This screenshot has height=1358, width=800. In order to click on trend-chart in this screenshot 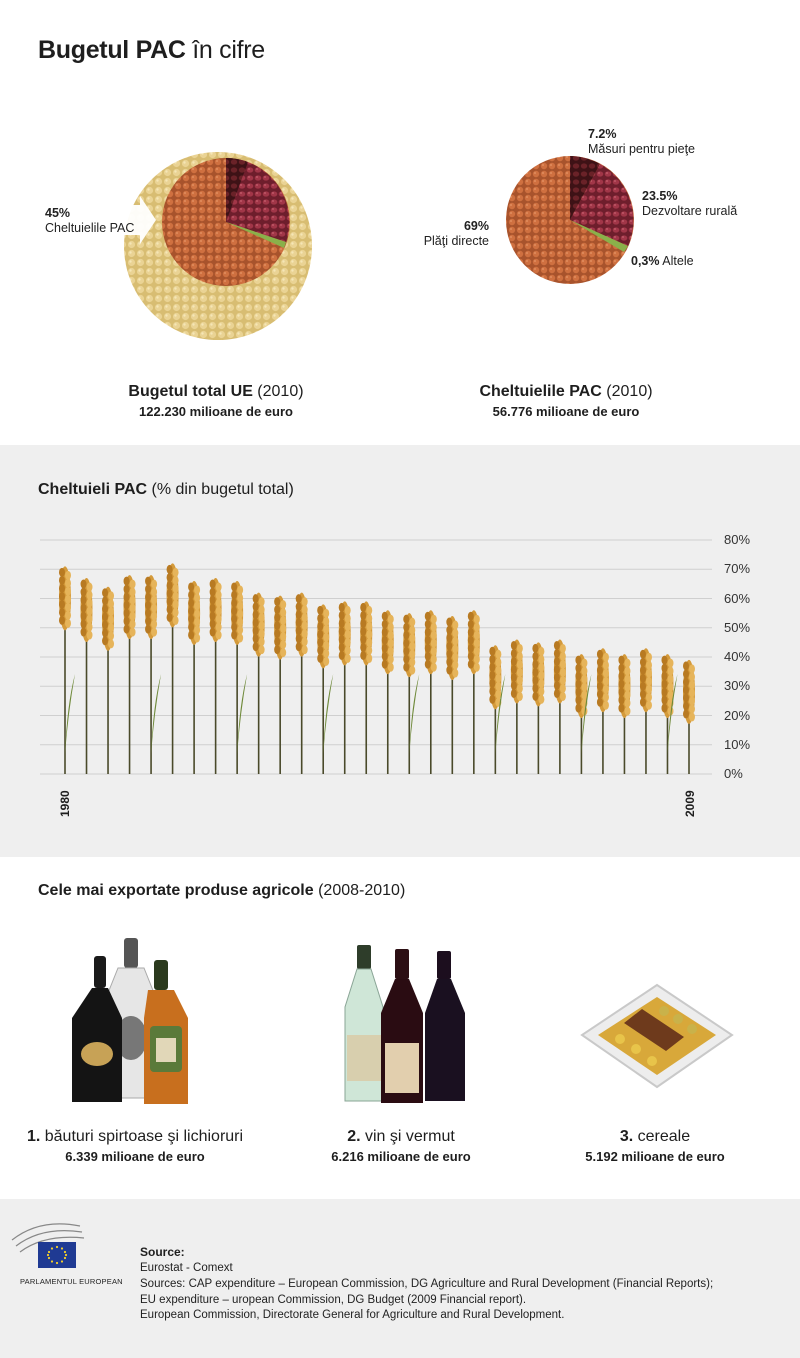, I will do `click(376, 657)`.